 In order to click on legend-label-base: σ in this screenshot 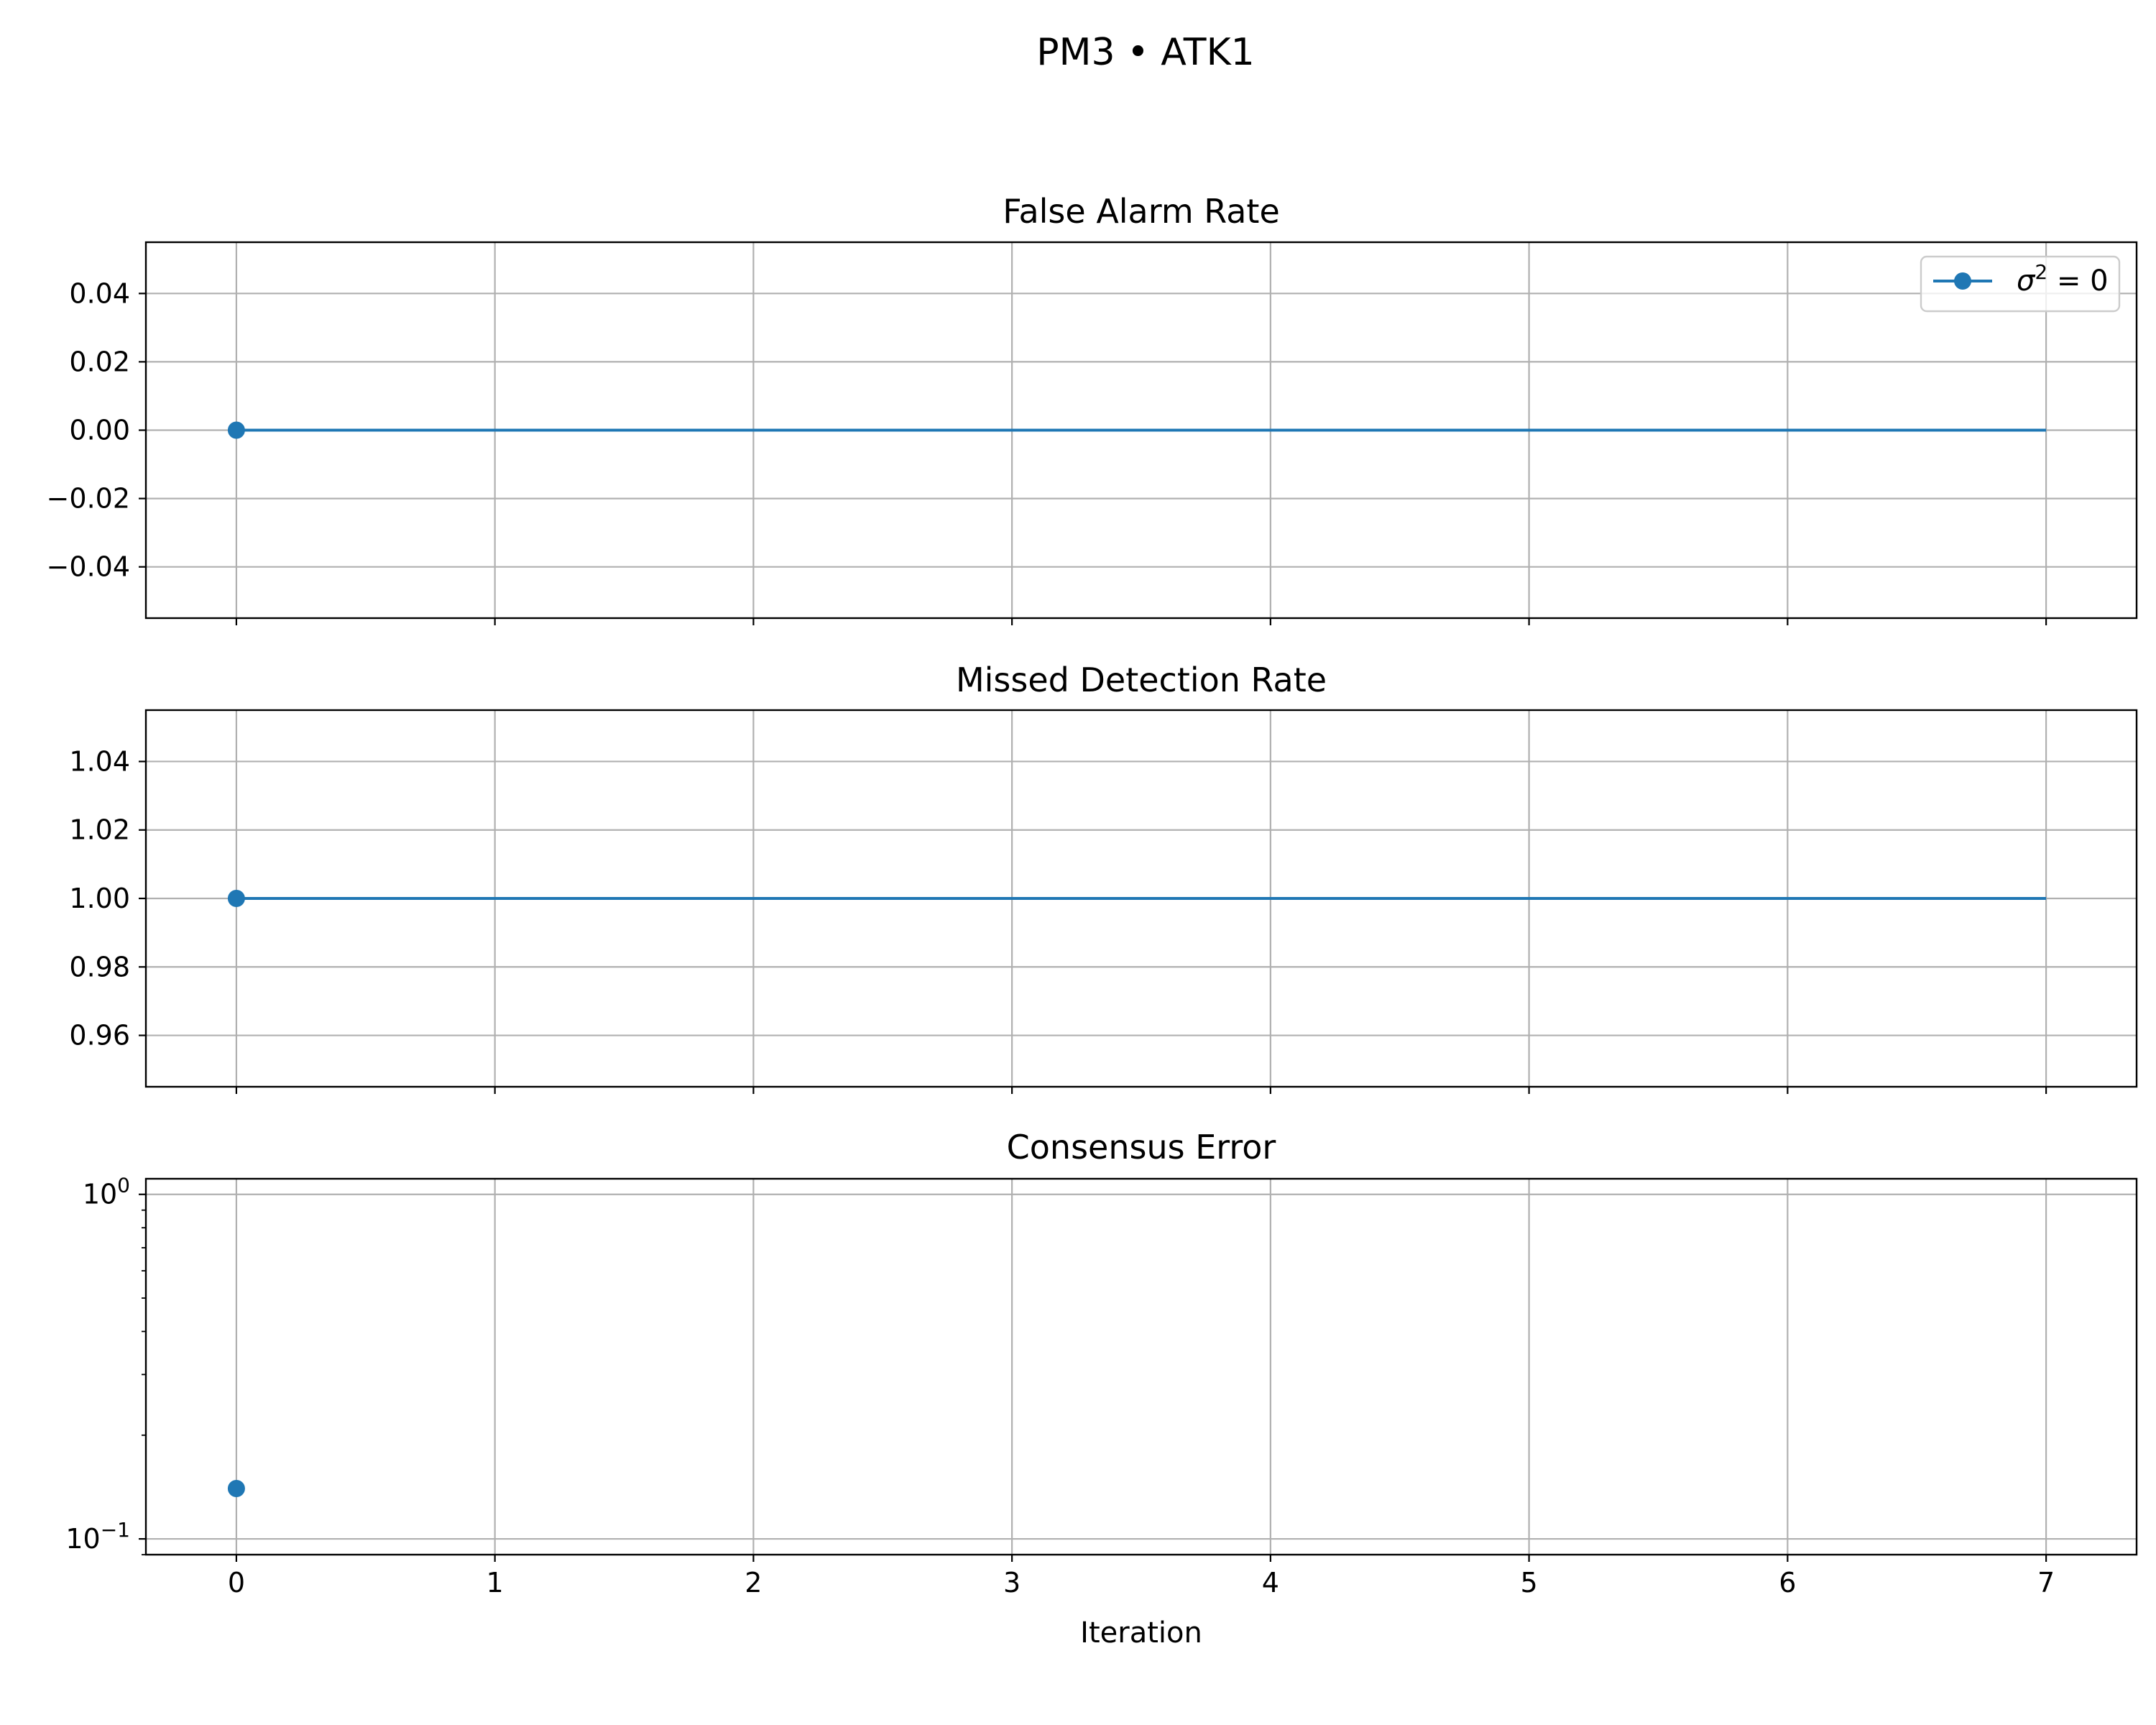, I will do `click(2026, 281)`.